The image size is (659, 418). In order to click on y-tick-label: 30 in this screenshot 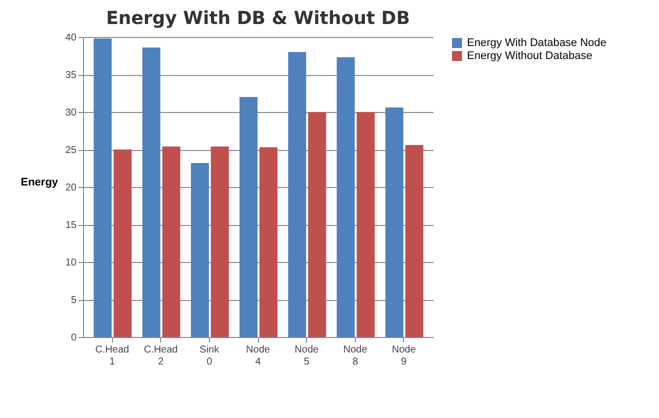, I will do `click(71, 113)`.